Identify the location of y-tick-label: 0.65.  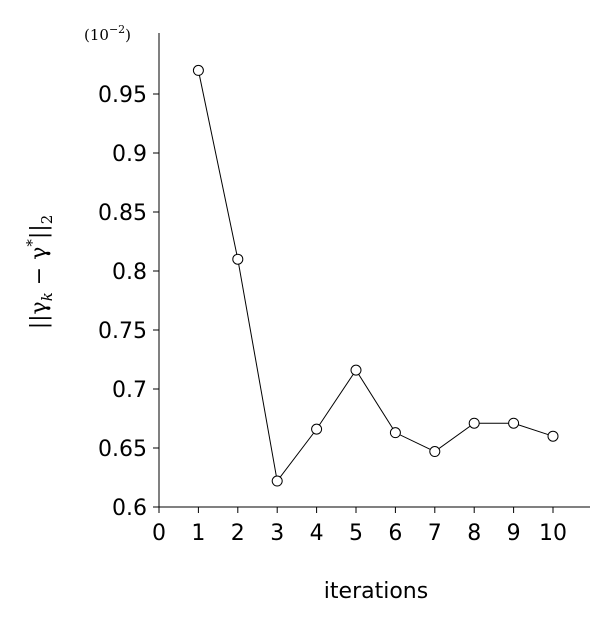
(122, 449).